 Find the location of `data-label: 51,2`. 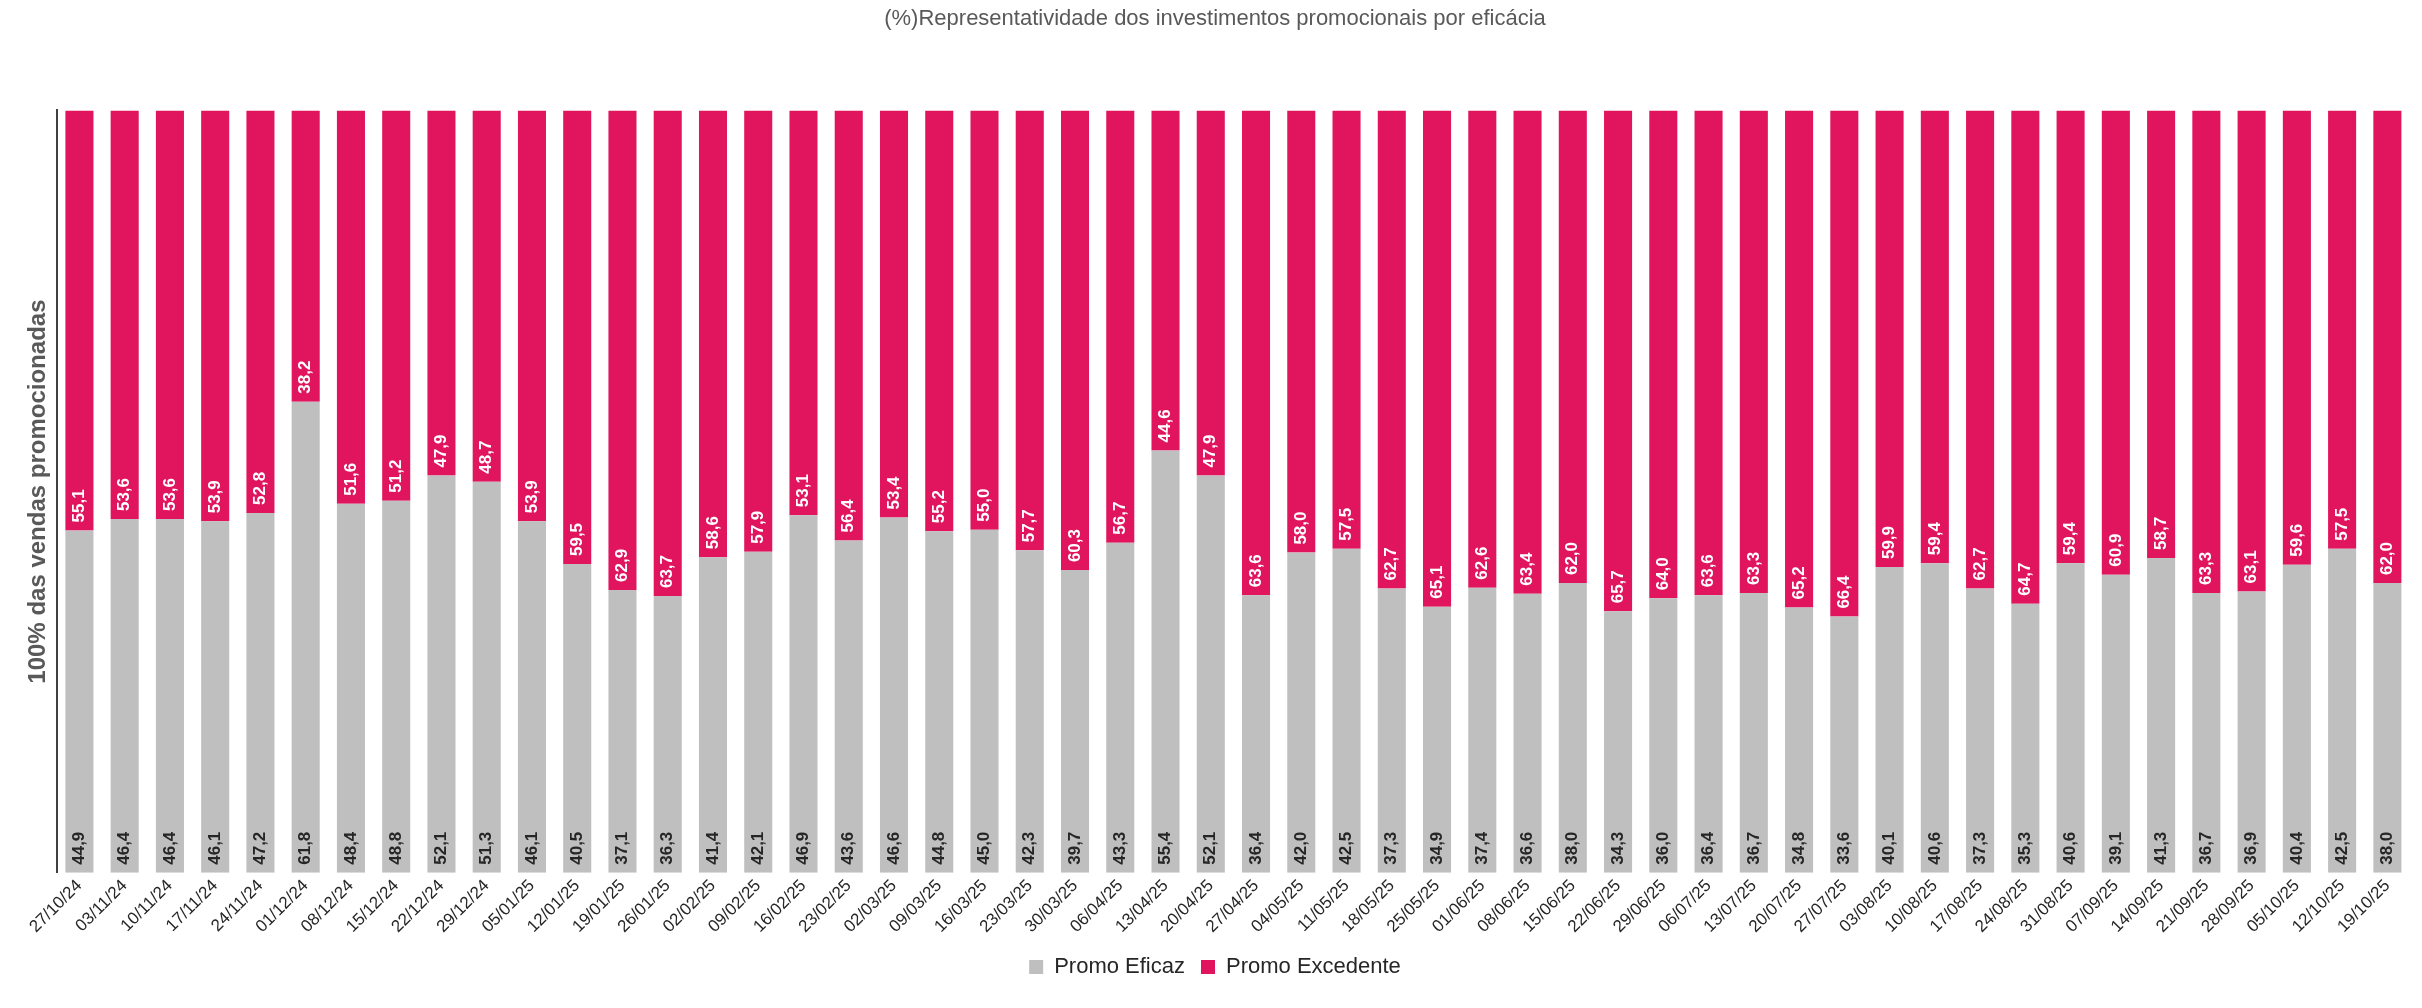

data-label: 51,2 is located at coordinates (395, 476).